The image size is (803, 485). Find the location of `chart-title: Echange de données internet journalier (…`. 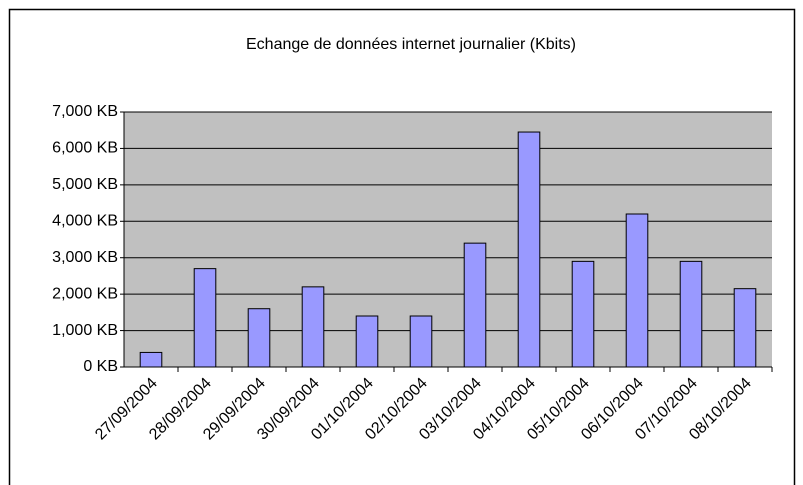

chart-title: Echange de données internet journalier (… is located at coordinates (411, 44).